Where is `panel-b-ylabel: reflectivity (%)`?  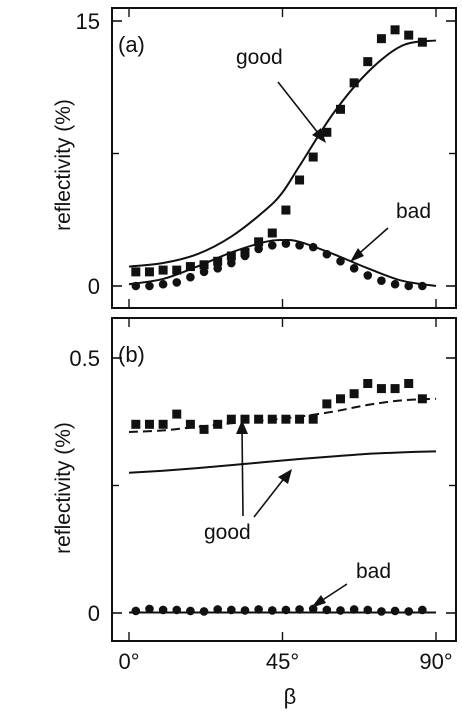
panel-b-ylabel: reflectivity (%) is located at coordinates (63, 488).